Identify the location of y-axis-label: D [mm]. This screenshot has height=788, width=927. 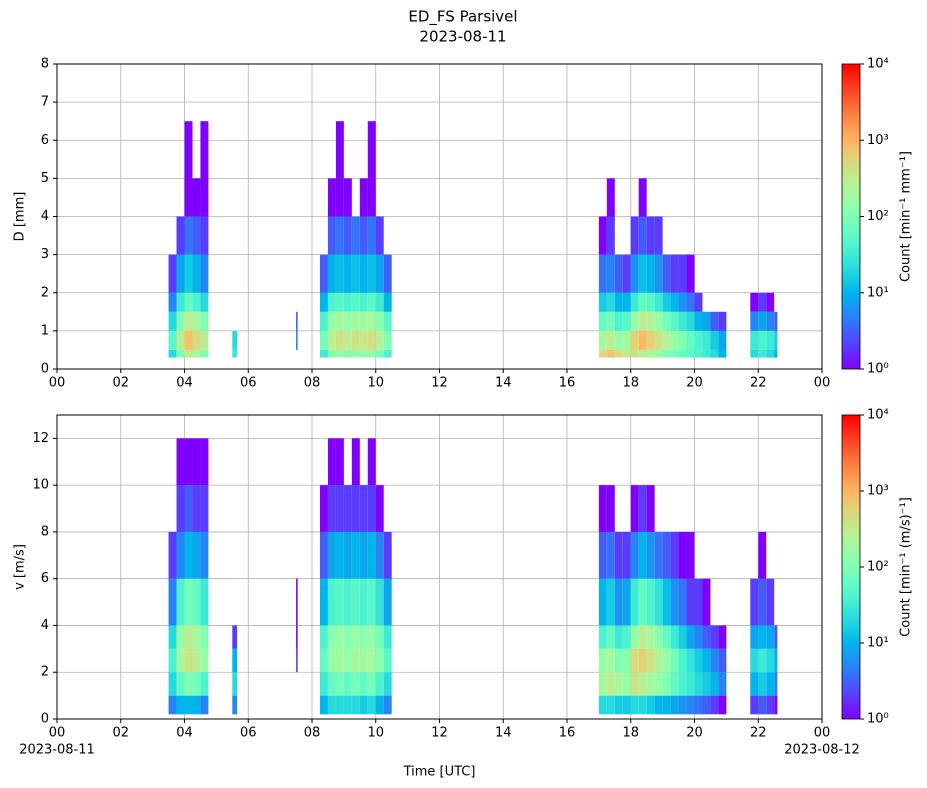
(20, 217).